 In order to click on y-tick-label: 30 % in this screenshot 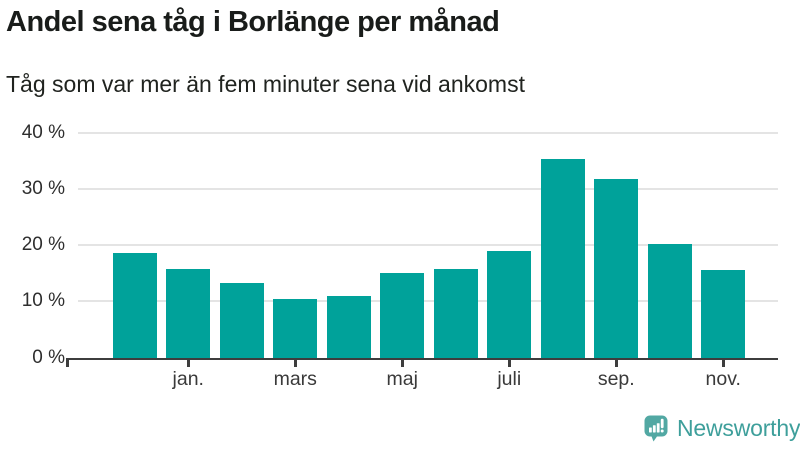, I will do `click(43, 188)`.